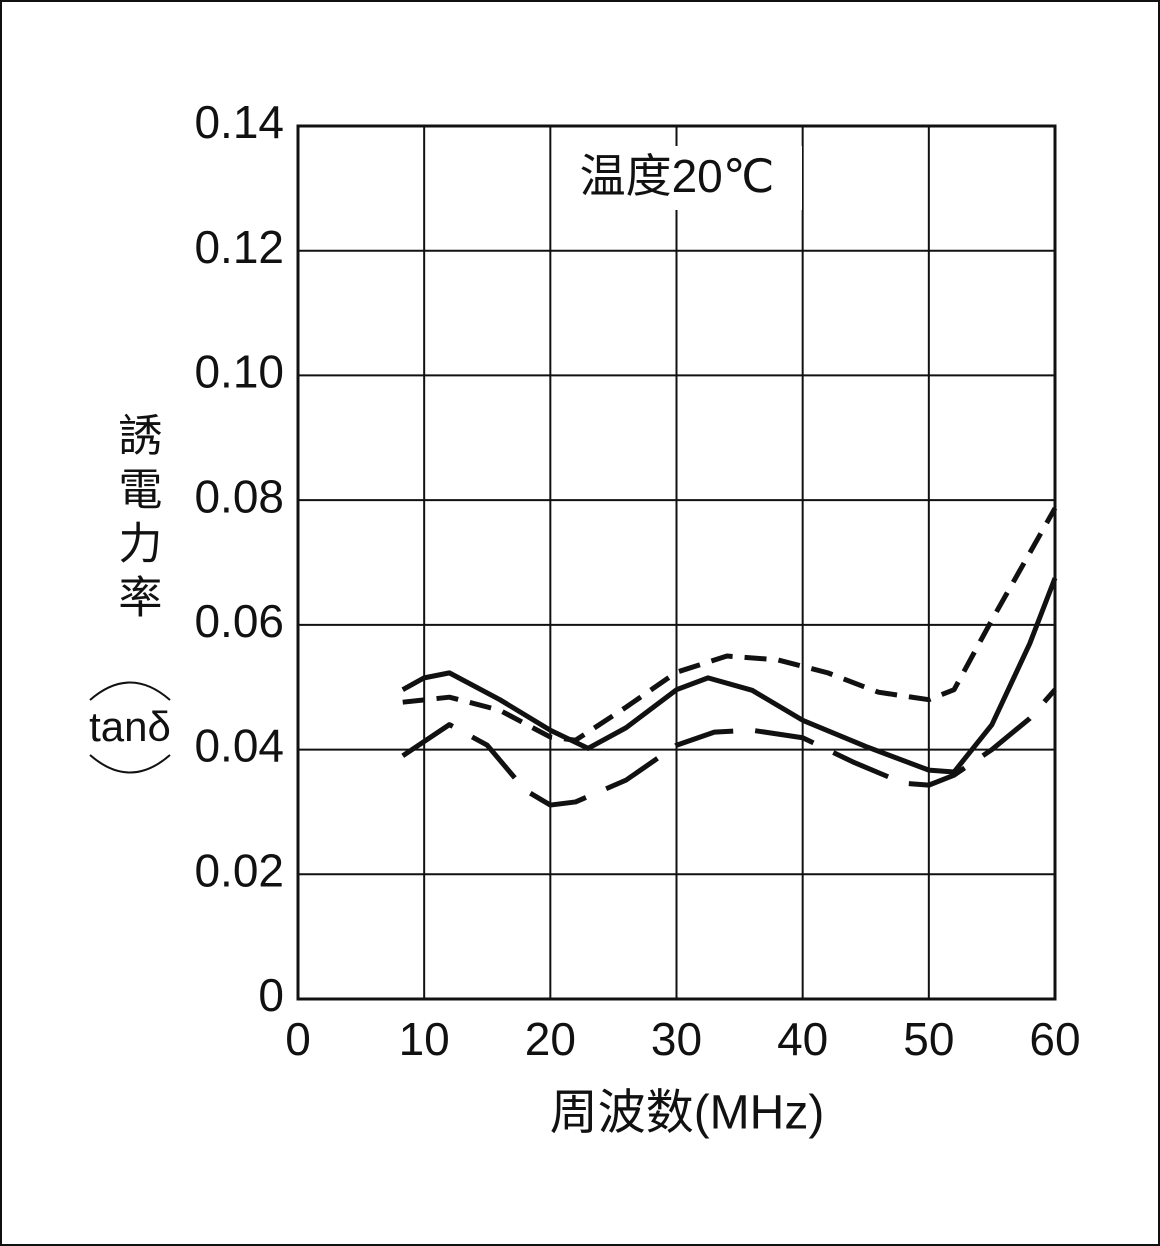 This screenshot has width=1160, height=1246. I want to click on x-tick-label: 20, so click(550, 1039).